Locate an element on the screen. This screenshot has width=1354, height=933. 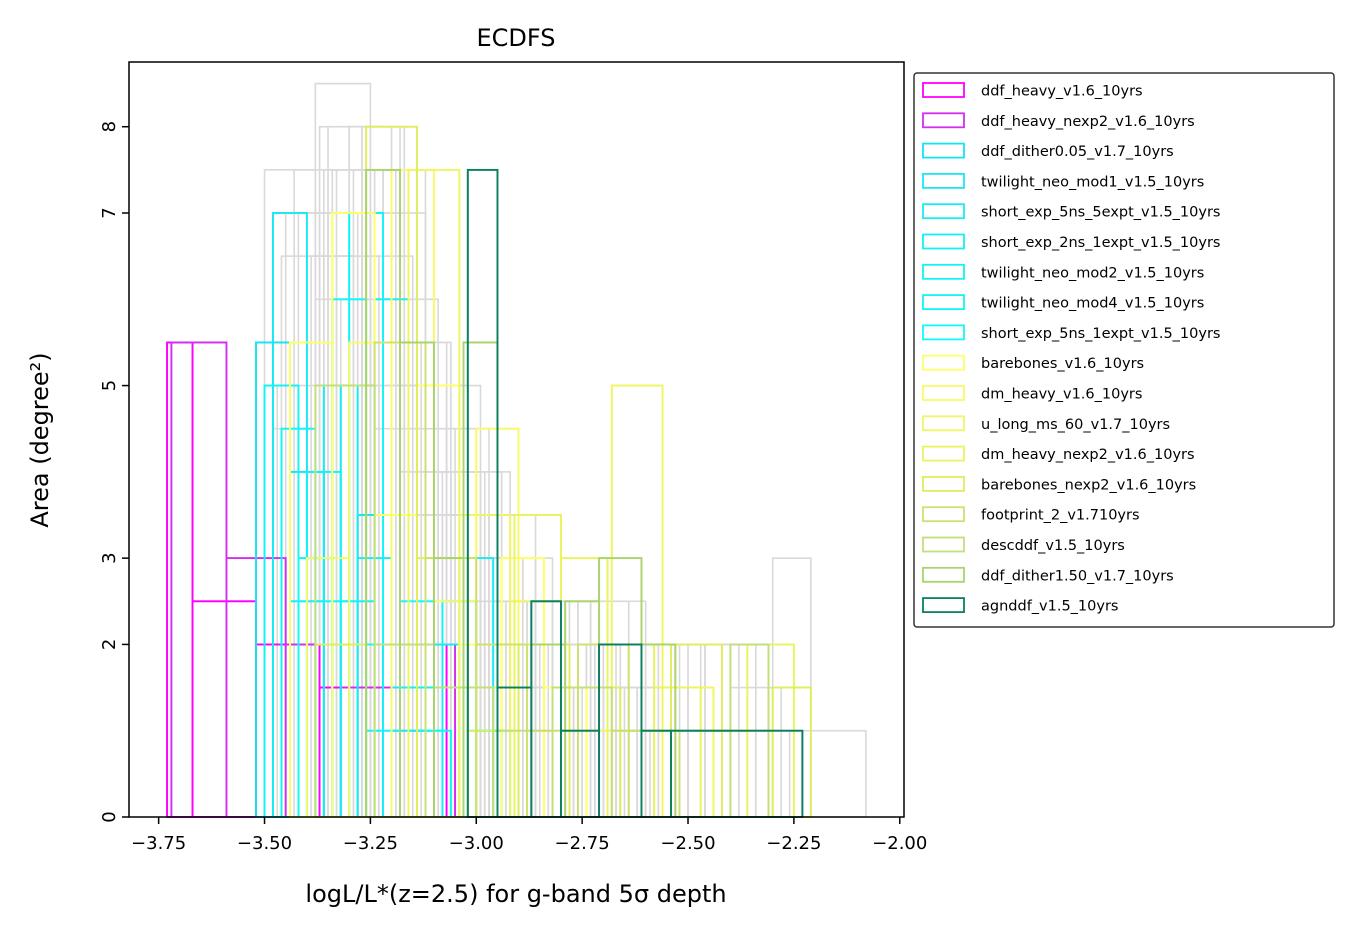
legend-label: ddf_heavy_nexp2_v1.6_10yrs is located at coordinates (1088, 122).